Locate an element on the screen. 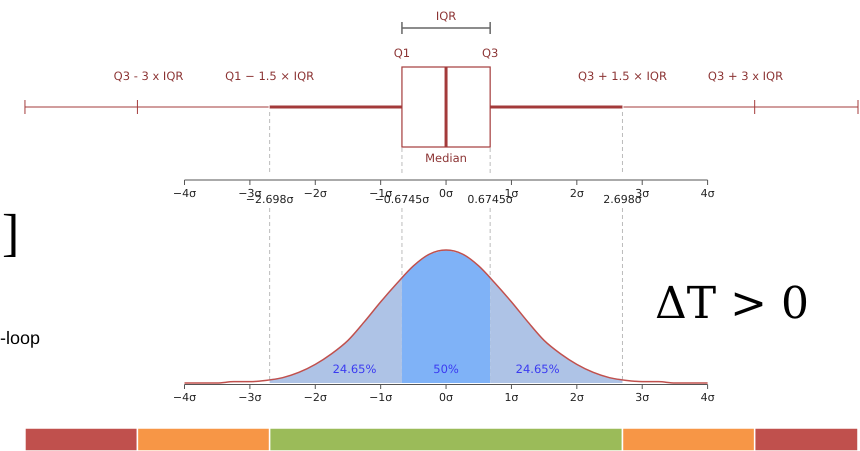 This screenshot has height=451, width=860. x-tick-label: −1σ is located at coordinates (380, 397).